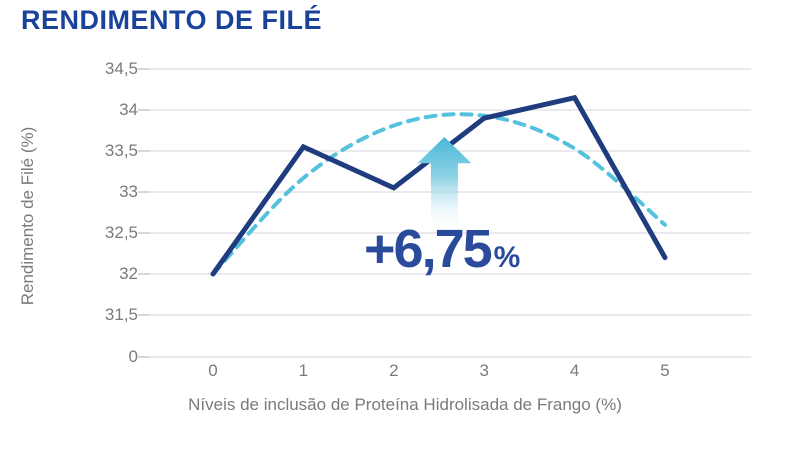 This screenshot has height=449, width=800. Describe the element at coordinates (574, 370) in the screenshot. I see `x-tick-label: 4` at that location.